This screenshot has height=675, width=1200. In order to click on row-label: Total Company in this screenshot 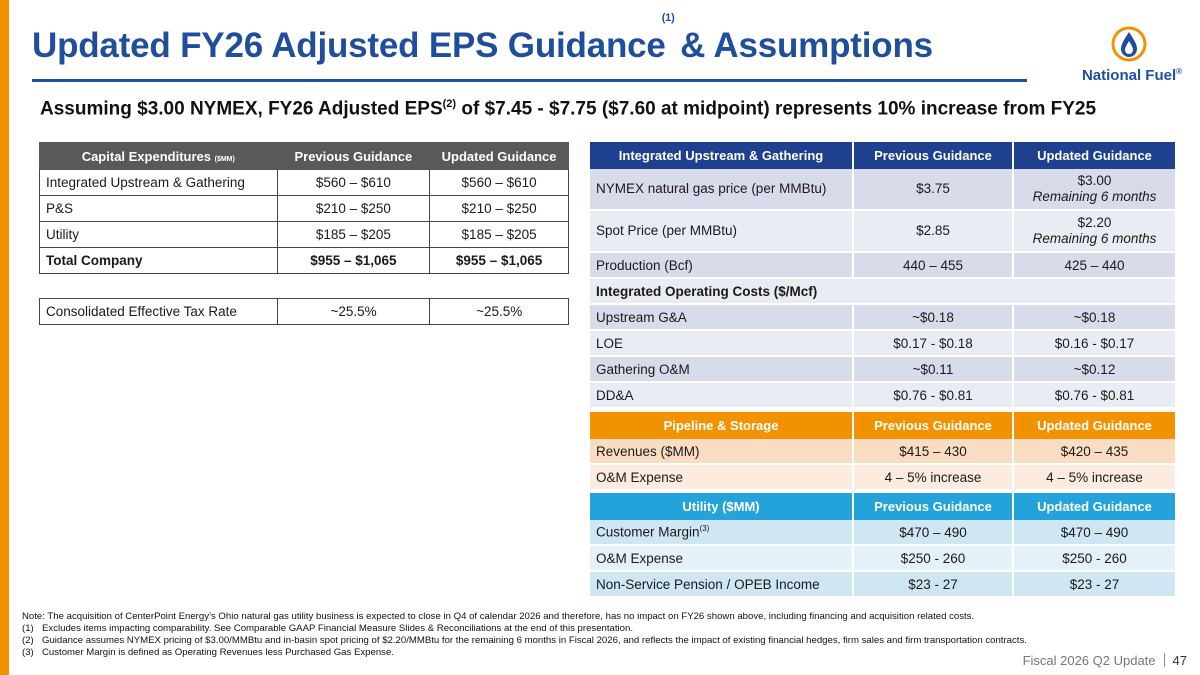, I will do `click(158, 260)`.